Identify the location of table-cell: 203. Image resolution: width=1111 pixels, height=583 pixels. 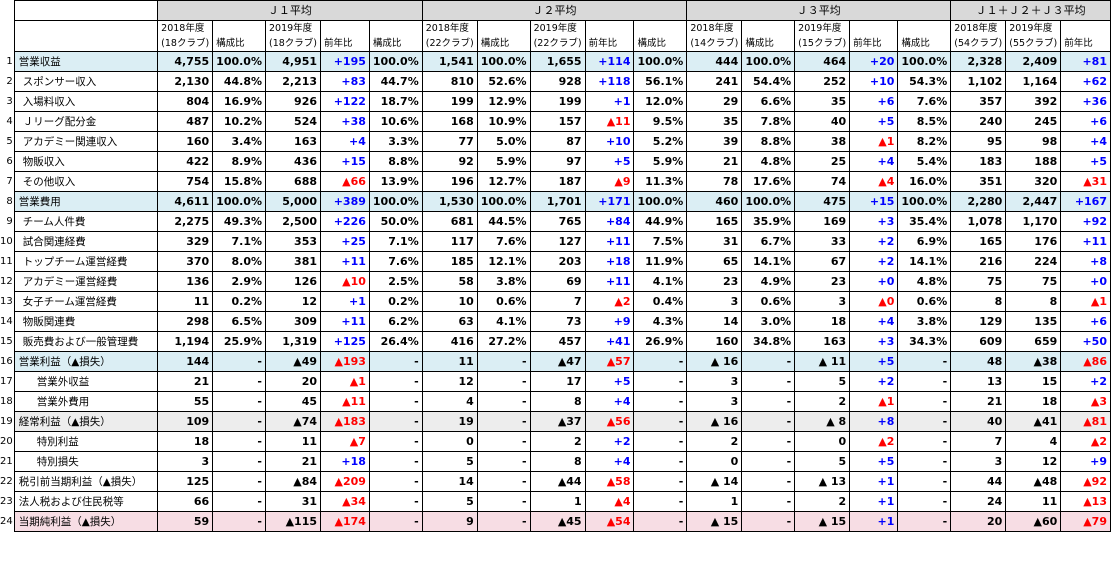
(557, 261).